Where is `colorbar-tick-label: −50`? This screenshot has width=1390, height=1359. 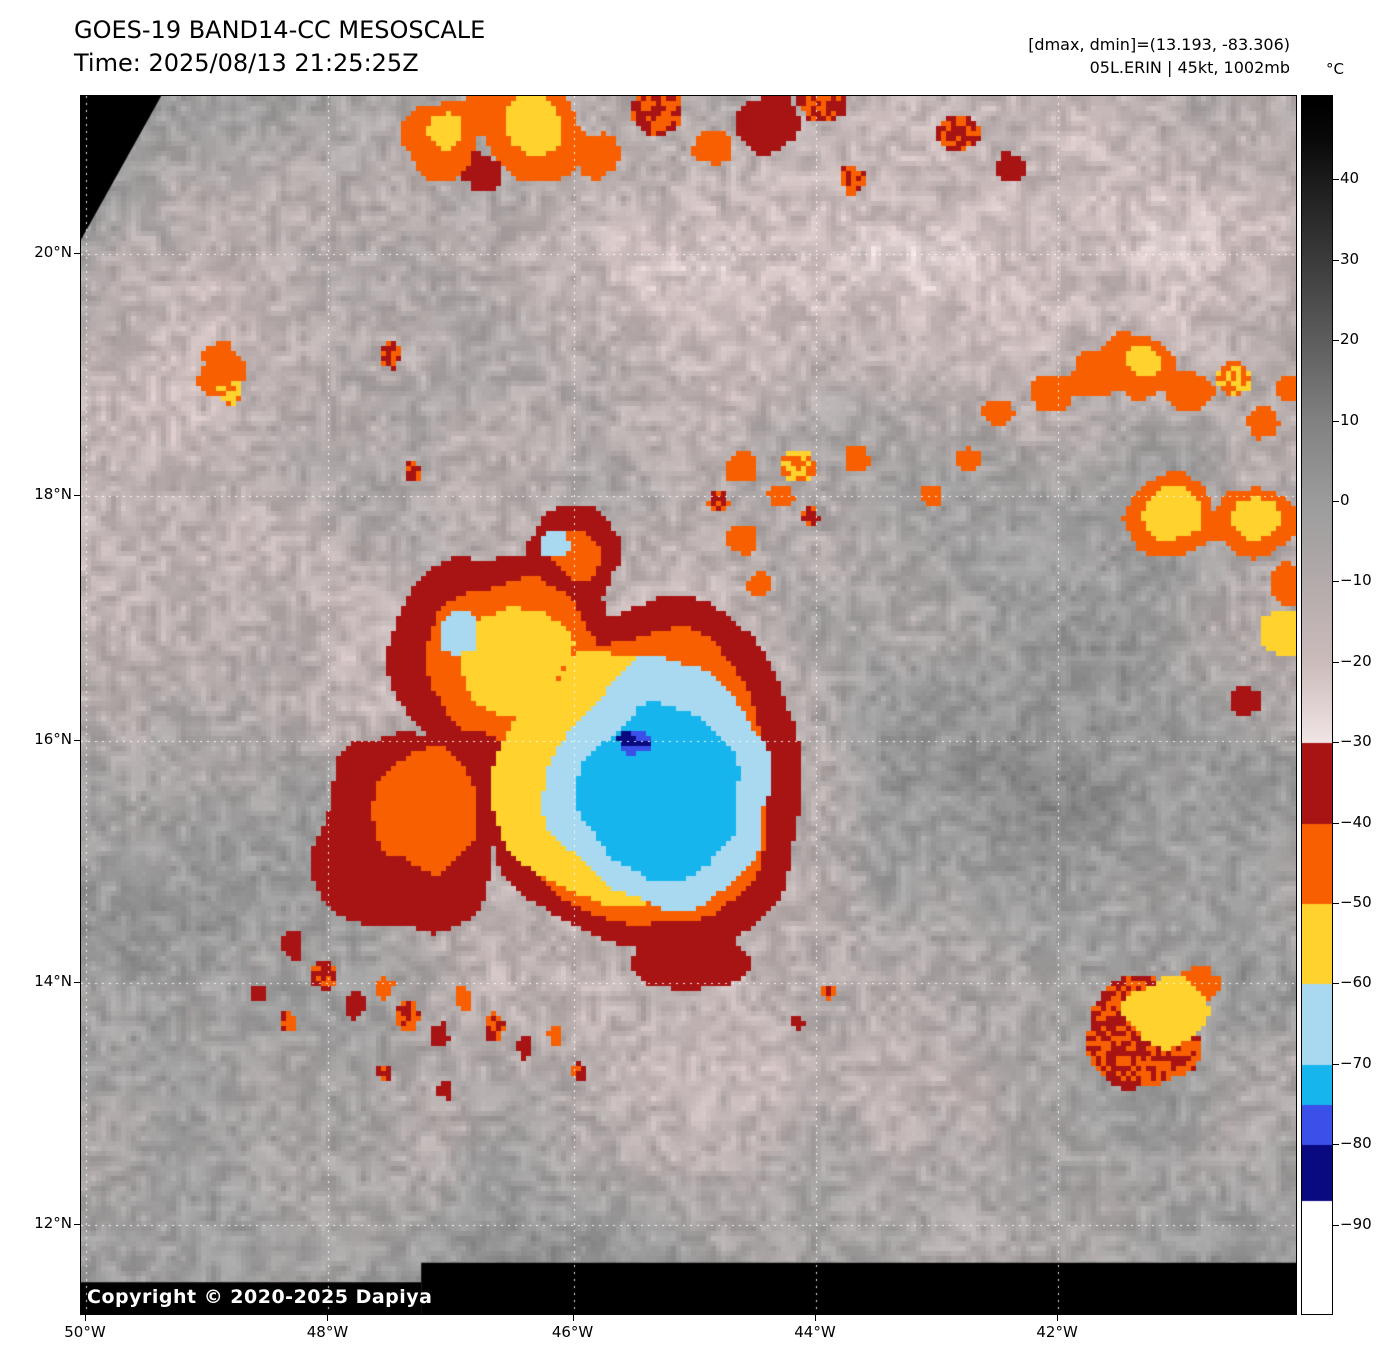 colorbar-tick-label: −50 is located at coordinates (1356, 901).